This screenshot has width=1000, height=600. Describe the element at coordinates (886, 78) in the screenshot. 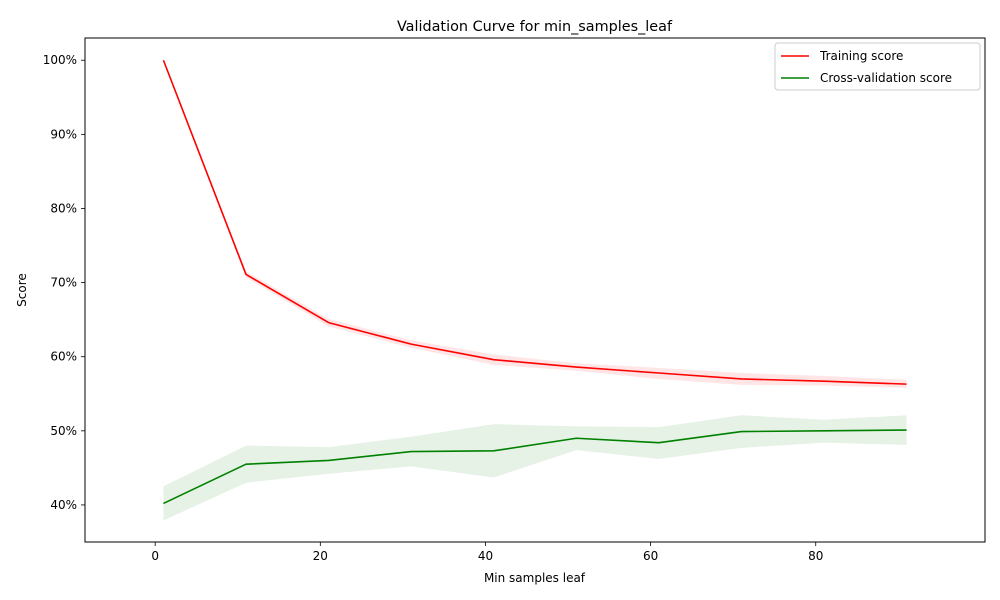

I see `legend-cross-validation-label: Cross-validation score` at that location.